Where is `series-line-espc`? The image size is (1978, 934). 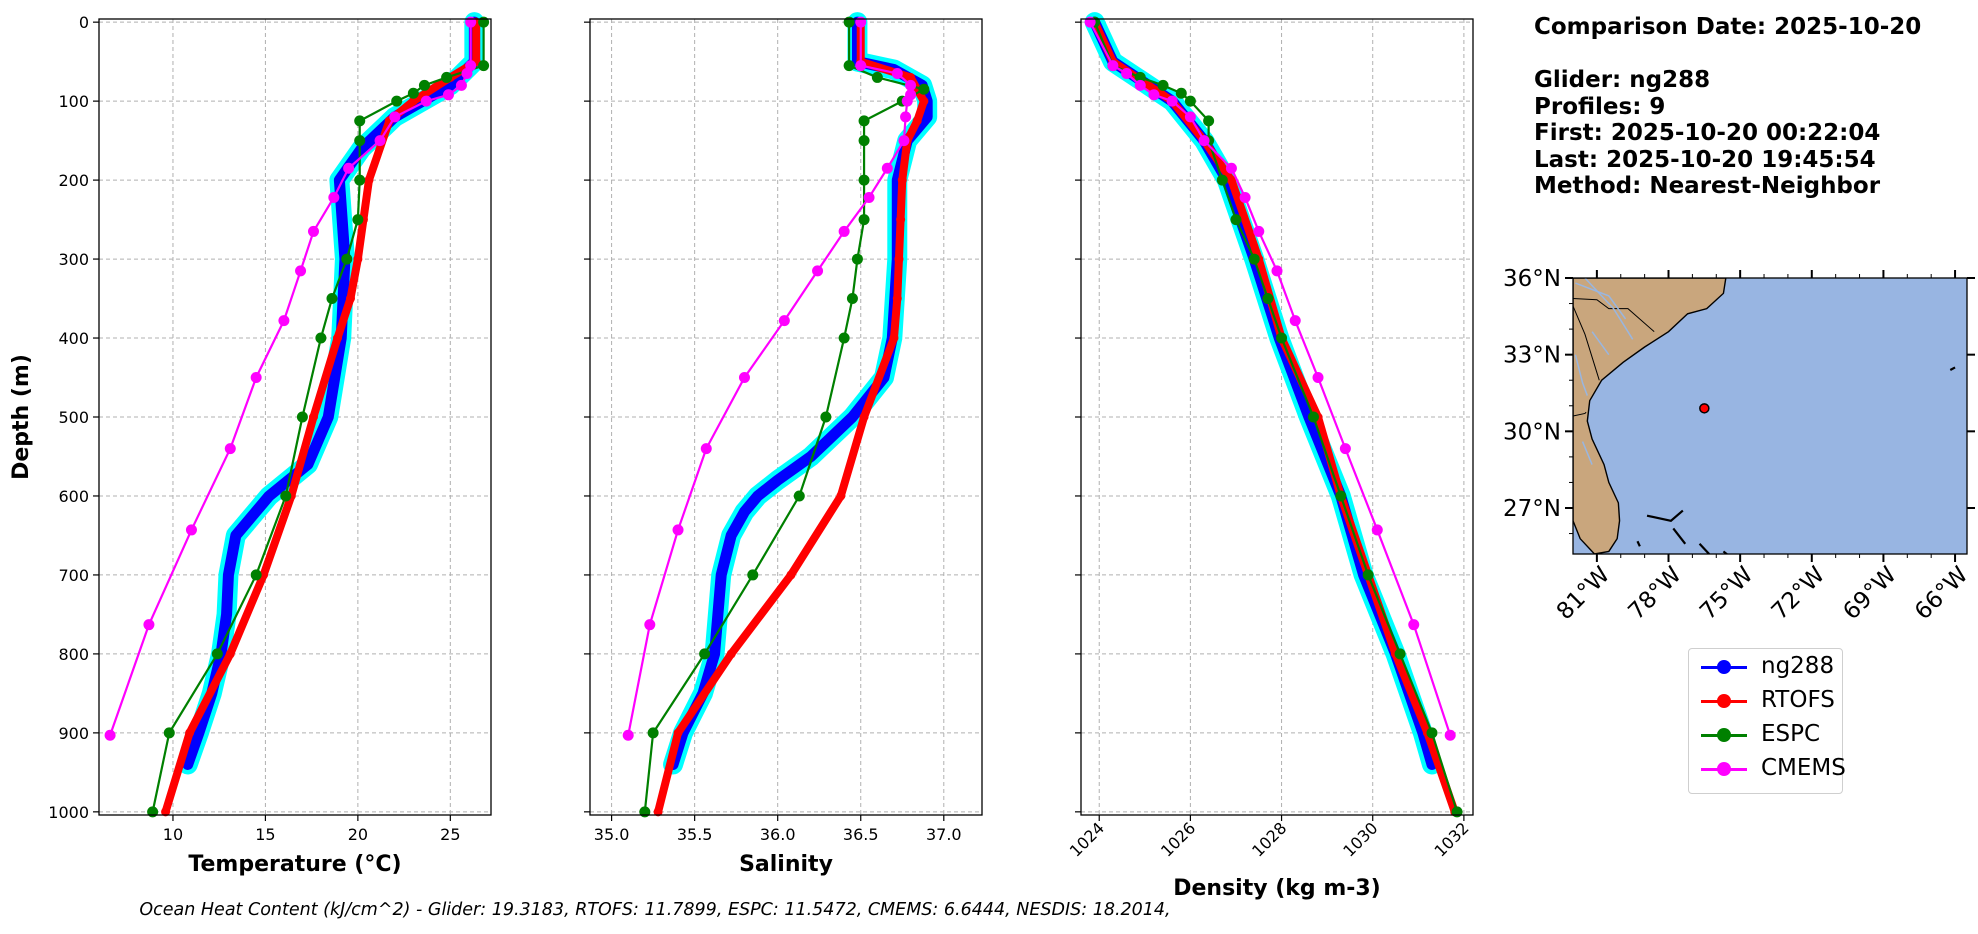 series-line-espc is located at coordinates (784, 417).